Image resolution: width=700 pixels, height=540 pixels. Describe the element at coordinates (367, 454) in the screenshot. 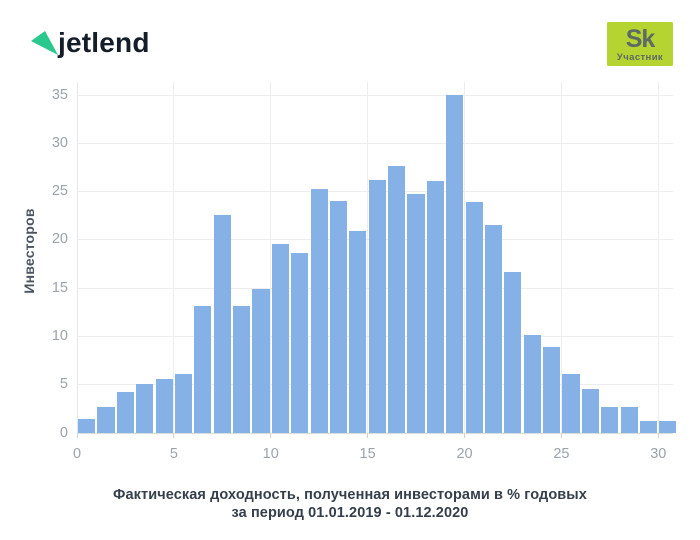

I see `x-tick-label: 15` at that location.